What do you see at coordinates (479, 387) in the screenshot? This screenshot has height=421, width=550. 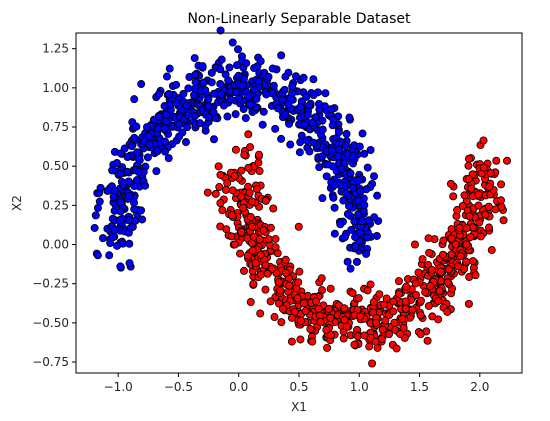 I see `x-tick-label: 2.0` at bounding box center [479, 387].